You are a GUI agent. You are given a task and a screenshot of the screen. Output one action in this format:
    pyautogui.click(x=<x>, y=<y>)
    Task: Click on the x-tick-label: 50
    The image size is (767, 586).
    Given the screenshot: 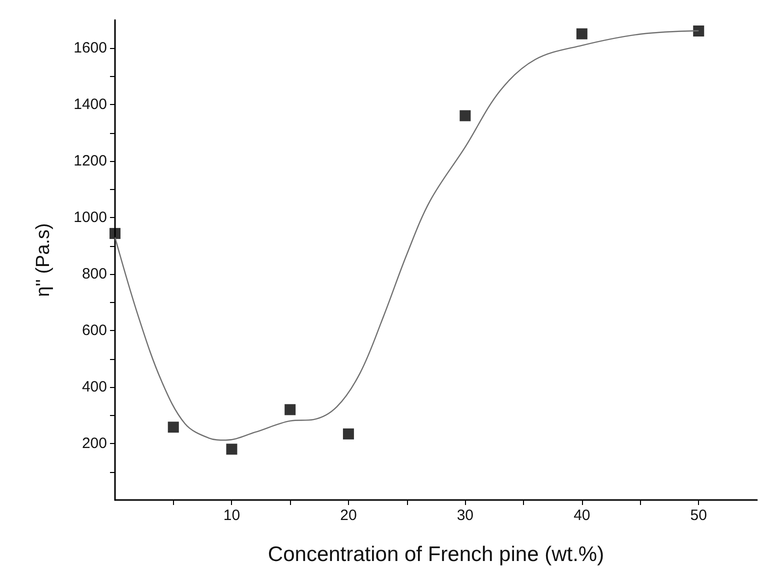 What is the action you would take?
    pyautogui.click(x=698, y=515)
    